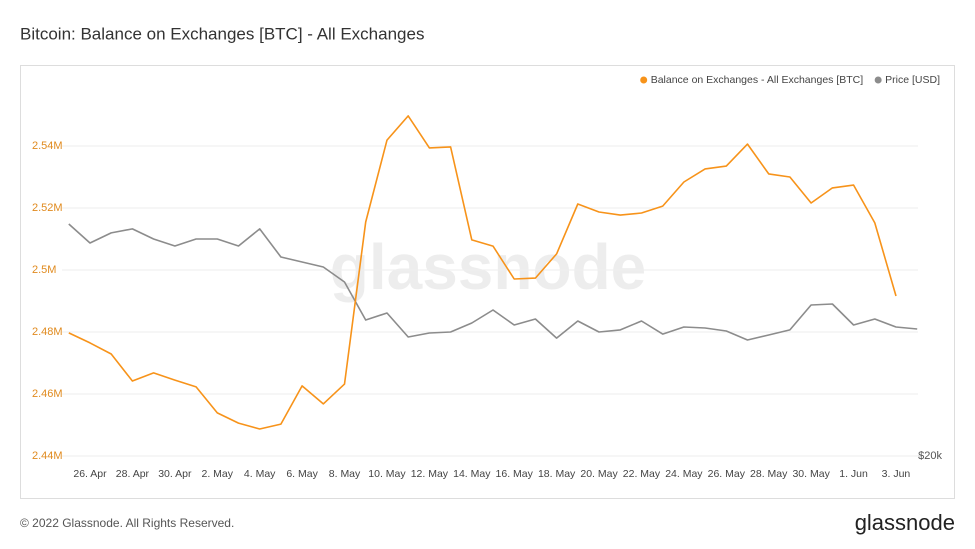 The image size is (975, 549). Describe the element at coordinates (218, 474) in the screenshot. I see `x-tick-label: 2. May` at that location.